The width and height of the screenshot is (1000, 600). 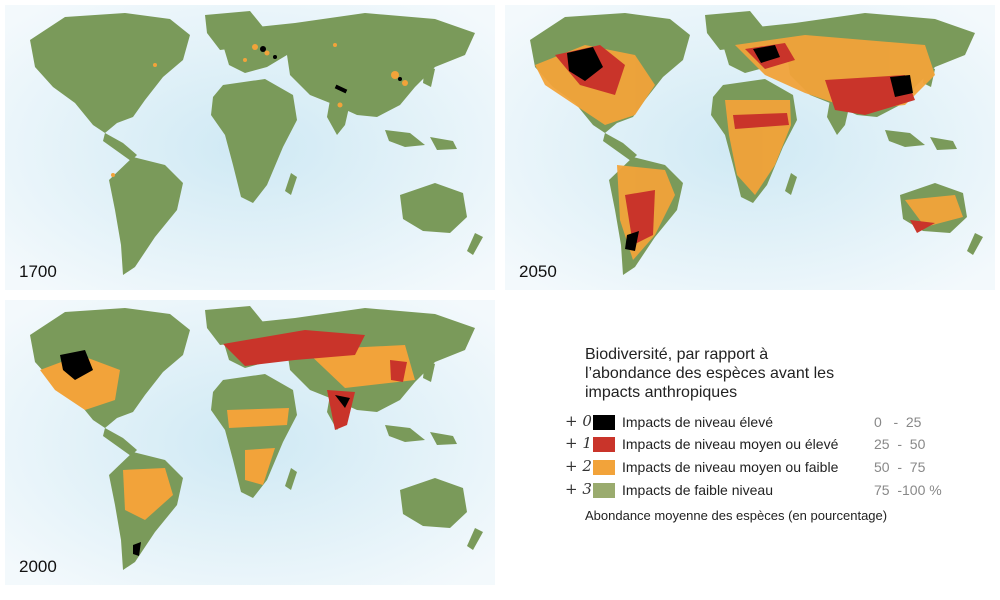 What do you see at coordinates (697, 490) in the screenshot?
I see `legend-label: Impacts de faible niveau` at bounding box center [697, 490].